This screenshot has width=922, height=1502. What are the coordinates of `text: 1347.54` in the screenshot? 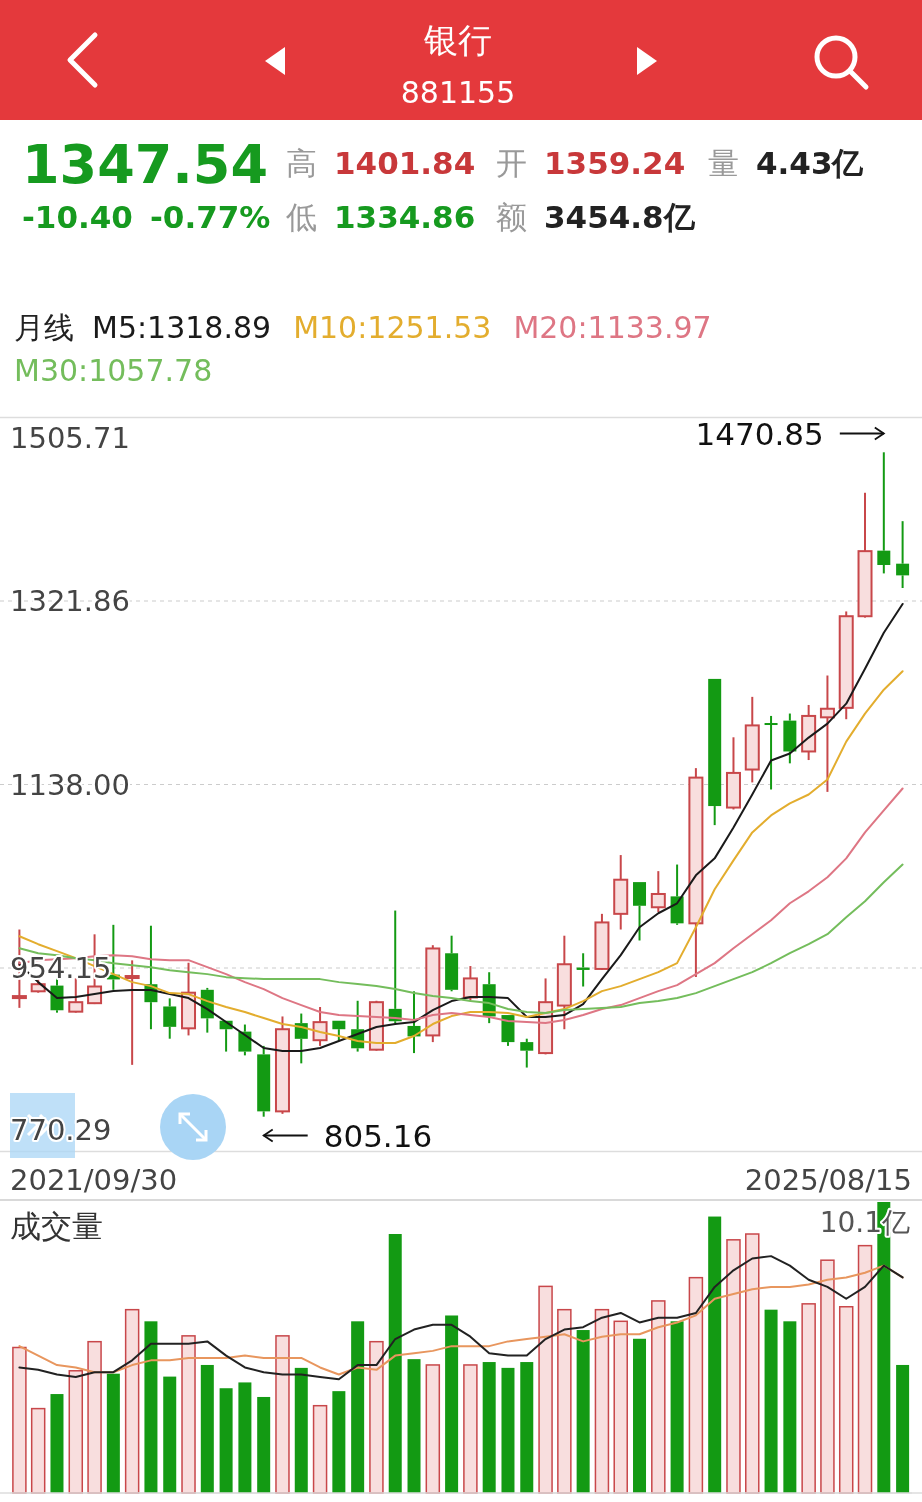 It's located at (145, 164).